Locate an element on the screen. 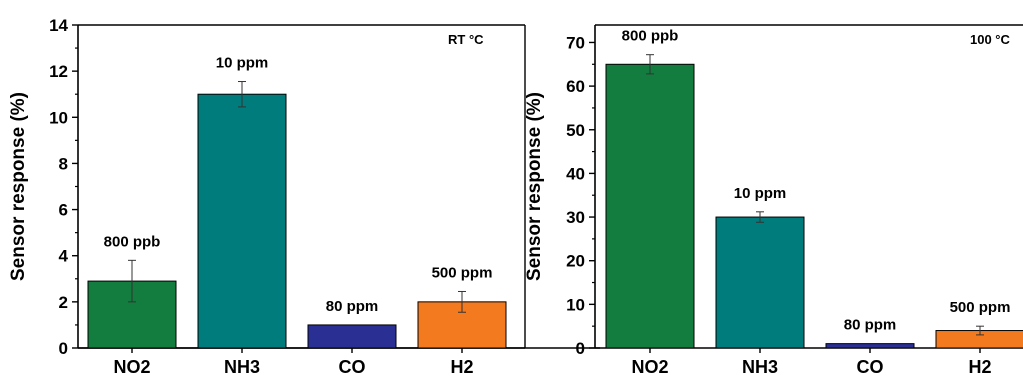 Image resolution: width=1023 pixels, height=376 pixels. y-tick-label: 12 is located at coordinates (58, 71).